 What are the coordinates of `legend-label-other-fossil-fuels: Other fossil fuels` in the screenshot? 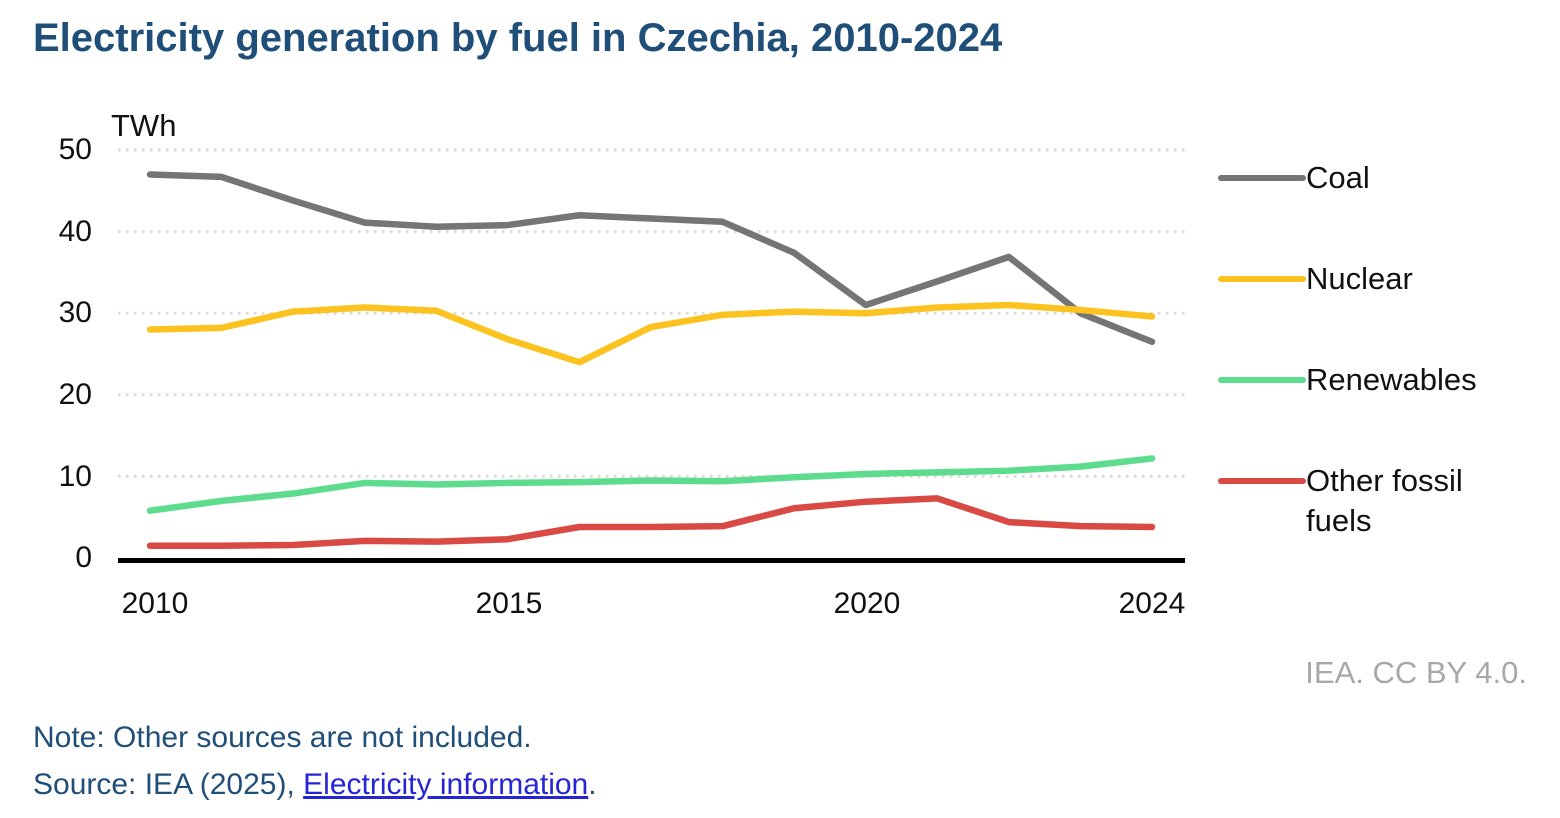 It's located at (1384, 500).